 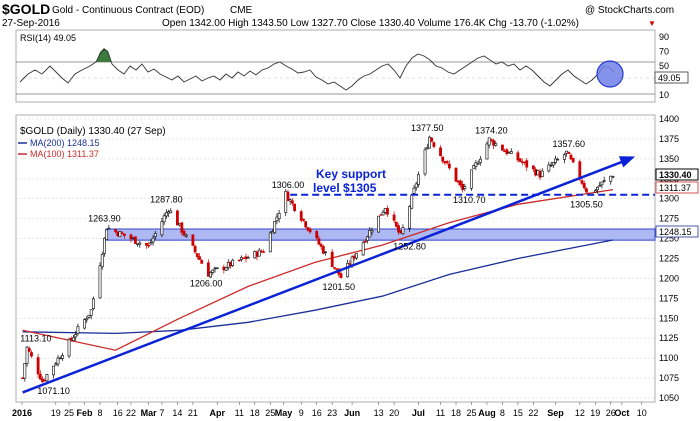 I want to click on close-badge-bg, so click(x=677, y=174).